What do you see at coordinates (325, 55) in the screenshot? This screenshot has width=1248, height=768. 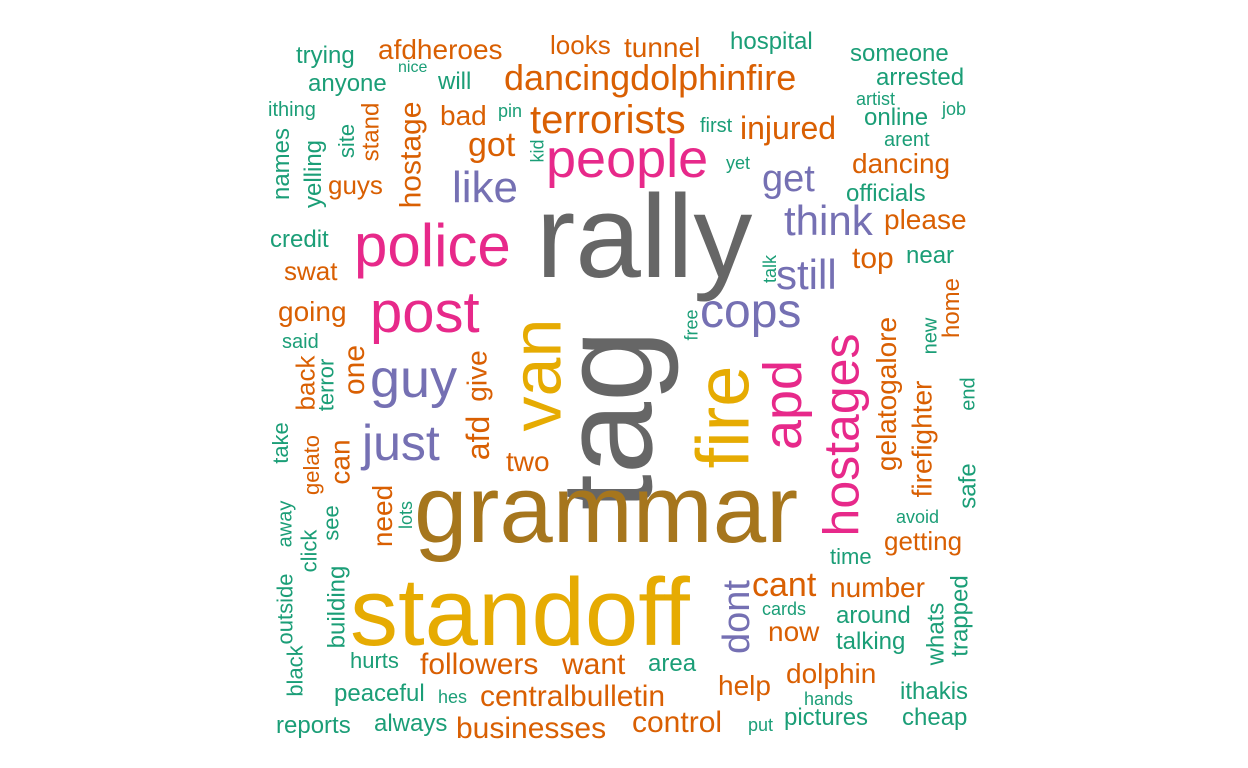 I see `word-trying: trying` at bounding box center [325, 55].